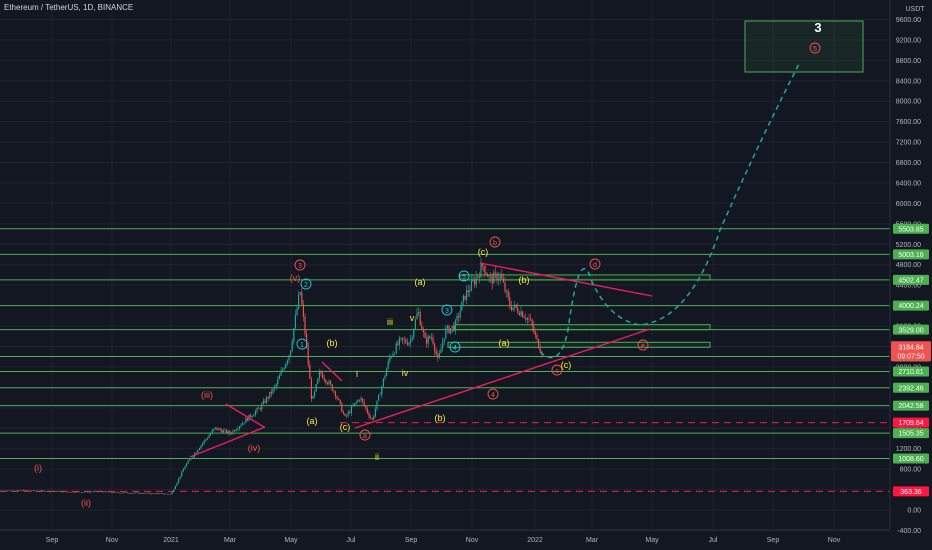 The width and height of the screenshot is (932, 550). What do you see at coordinates (908, 102) in the screenshot?
I see `y-tick-label: 8000.00` at bounding box center [908, 102].